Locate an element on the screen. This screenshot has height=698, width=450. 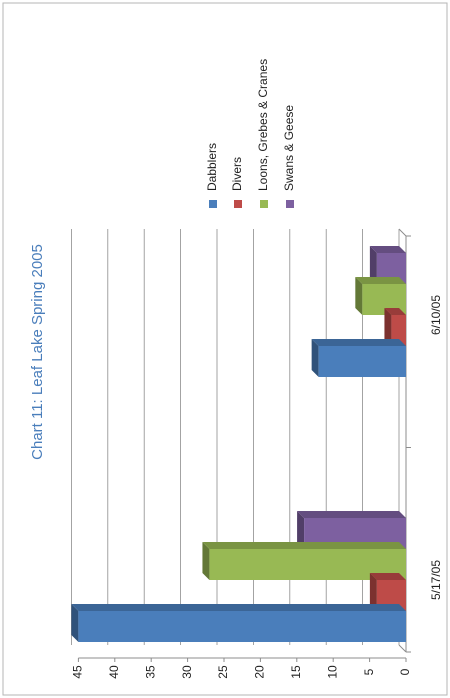
value-tick-label: 40 is located at coordinates (114, 672).